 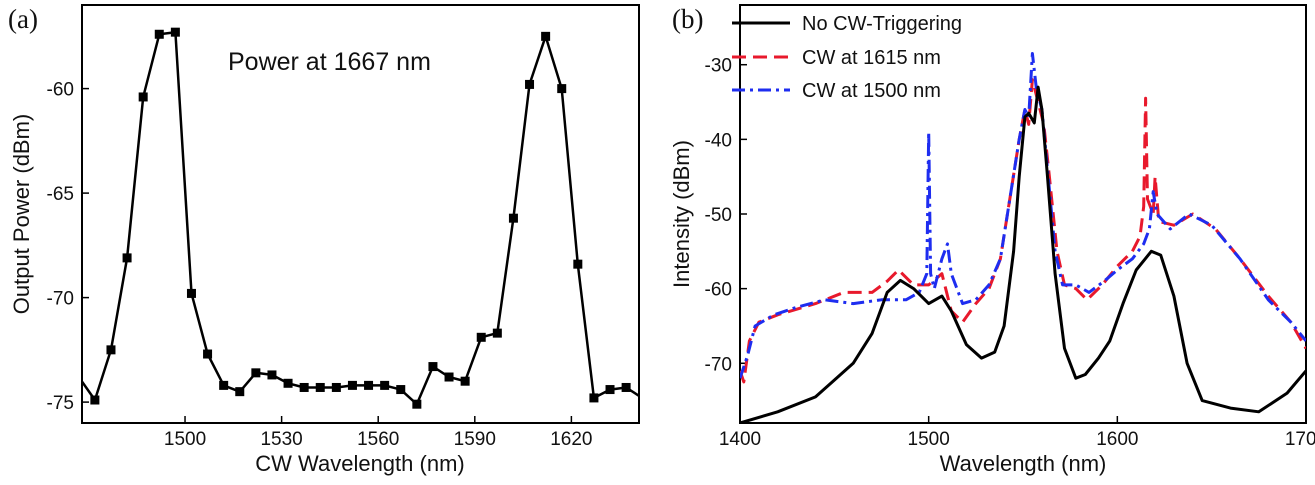 What do you see at coordinates (871, 91) in the screenshot?
I see `legend-label-cw-1500: CW at 1500 nm` at bounding box center [871, 91].